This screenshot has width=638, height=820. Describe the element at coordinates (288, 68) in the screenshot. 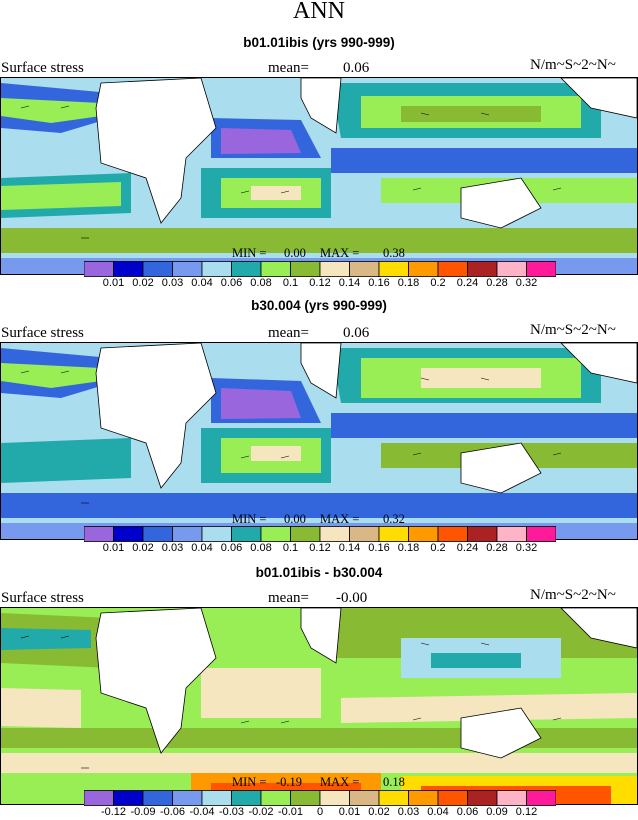

I see `panel1-mean-label: mean=` at that location.